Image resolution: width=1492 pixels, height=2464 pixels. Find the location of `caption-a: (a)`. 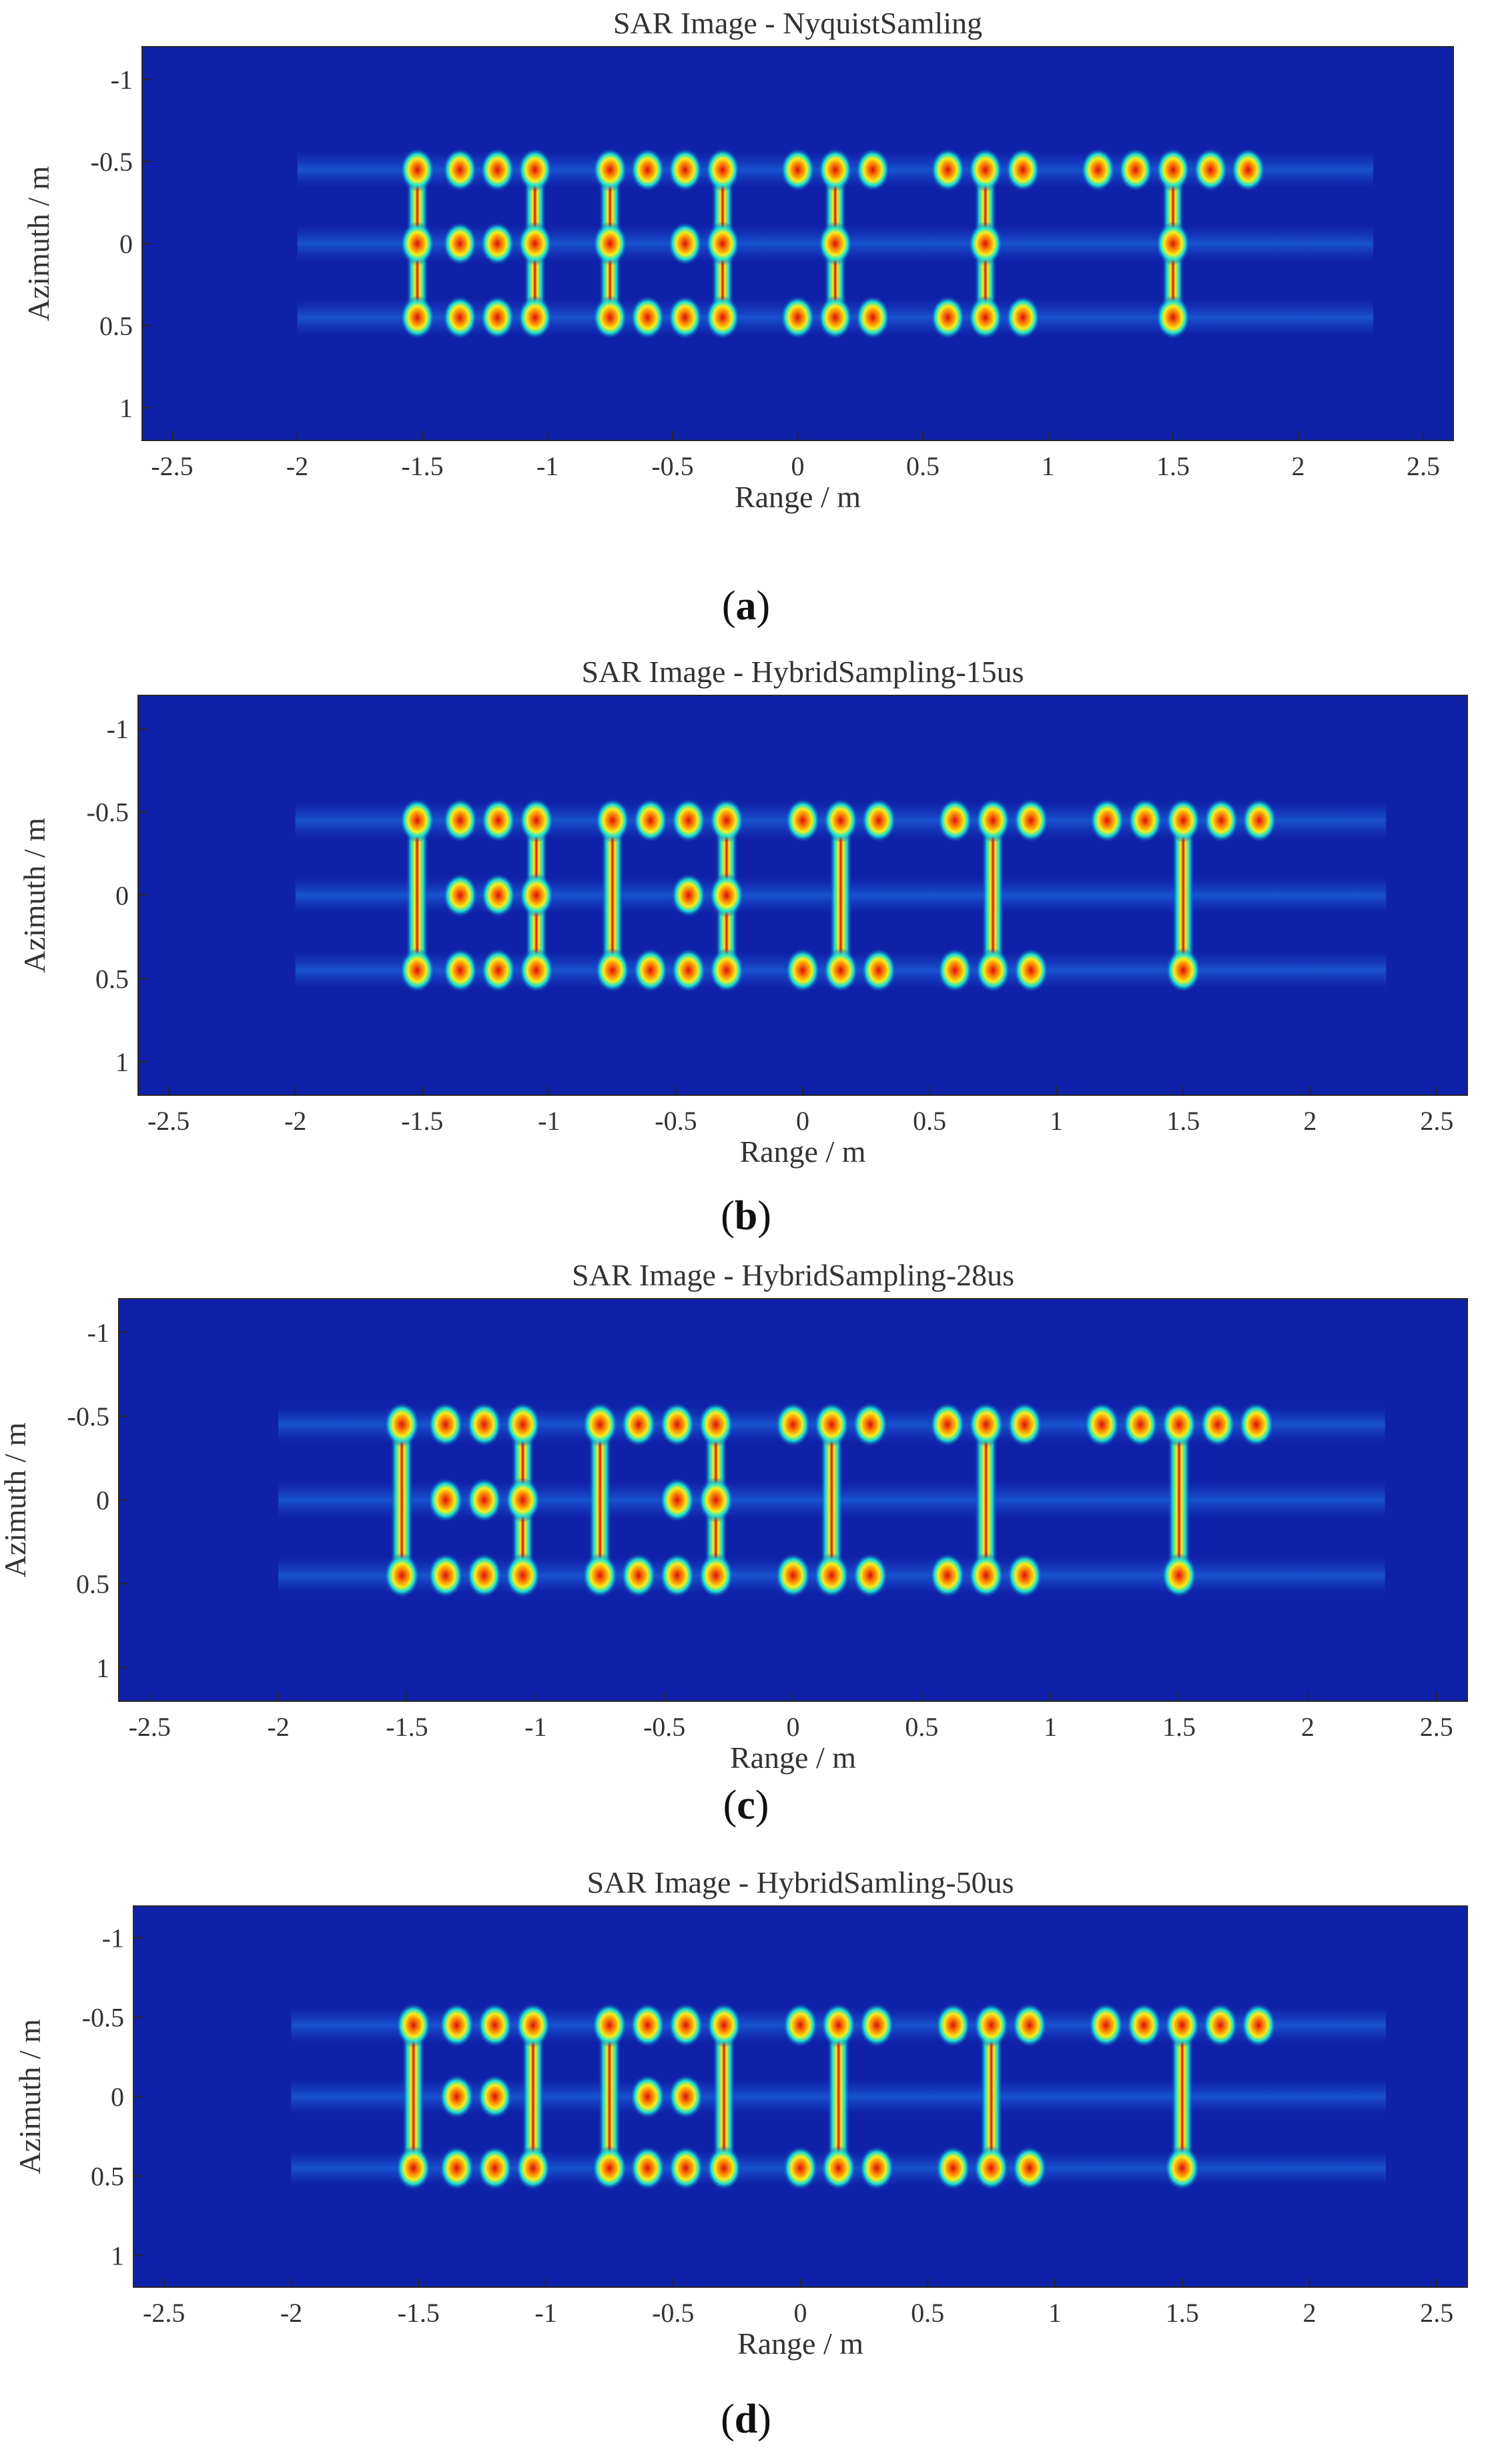

caption-a: (a) is located at coordinates (746, 606).